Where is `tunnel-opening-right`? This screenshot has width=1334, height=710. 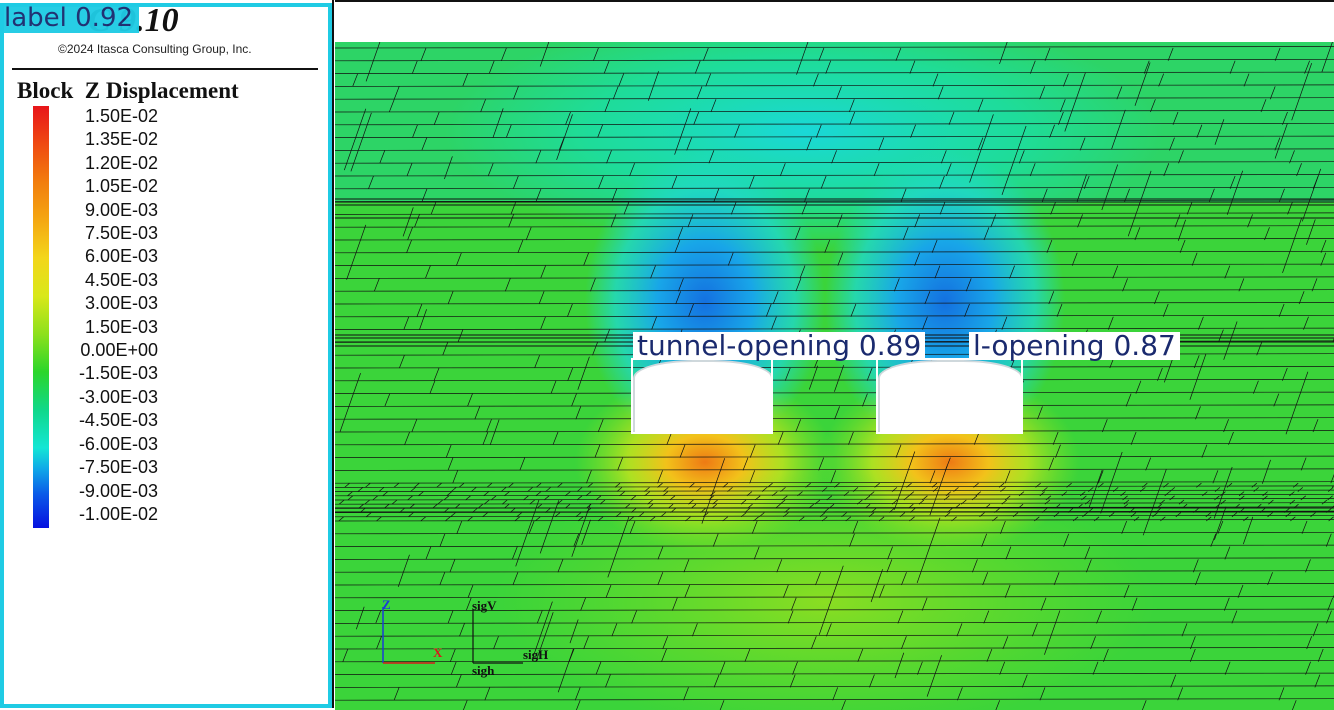
tunnel-opening-right is located at coordinates (950, 397).